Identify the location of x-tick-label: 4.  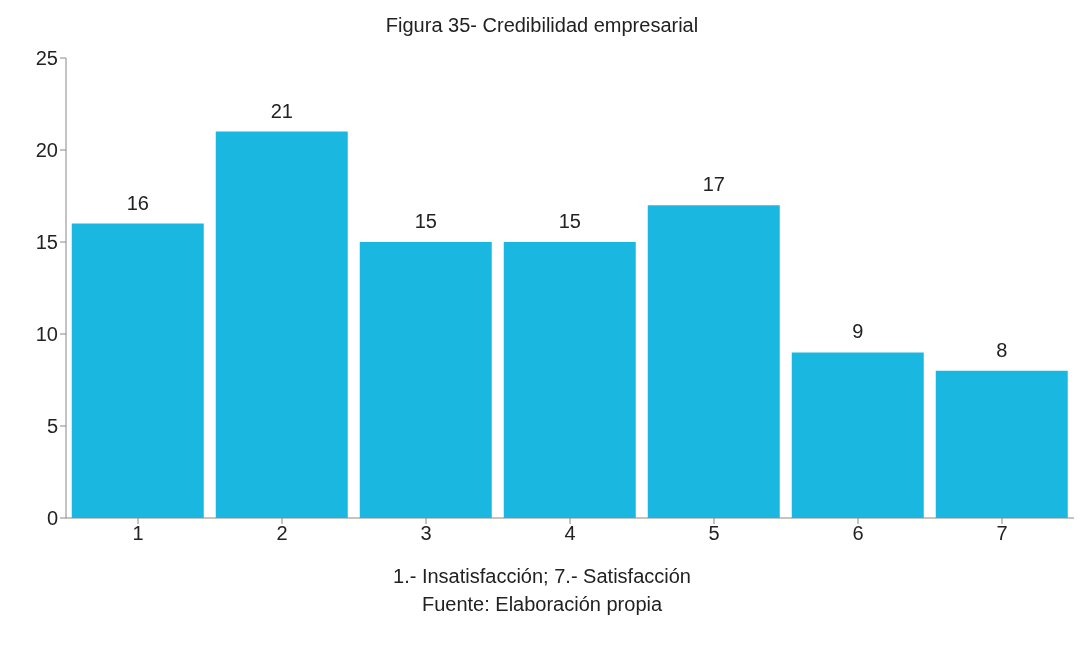
(570, 533).